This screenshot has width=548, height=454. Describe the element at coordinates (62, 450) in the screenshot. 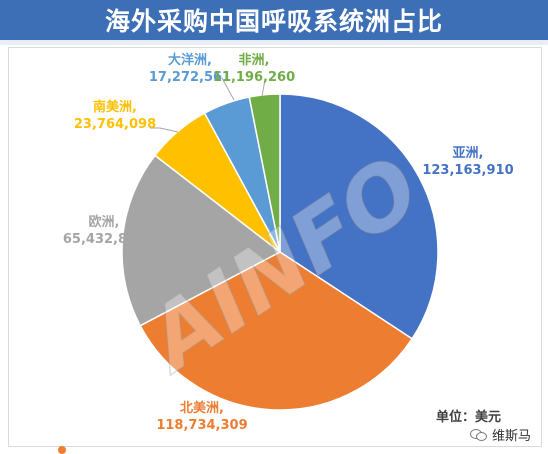

I see `decorative-dot` at that location.